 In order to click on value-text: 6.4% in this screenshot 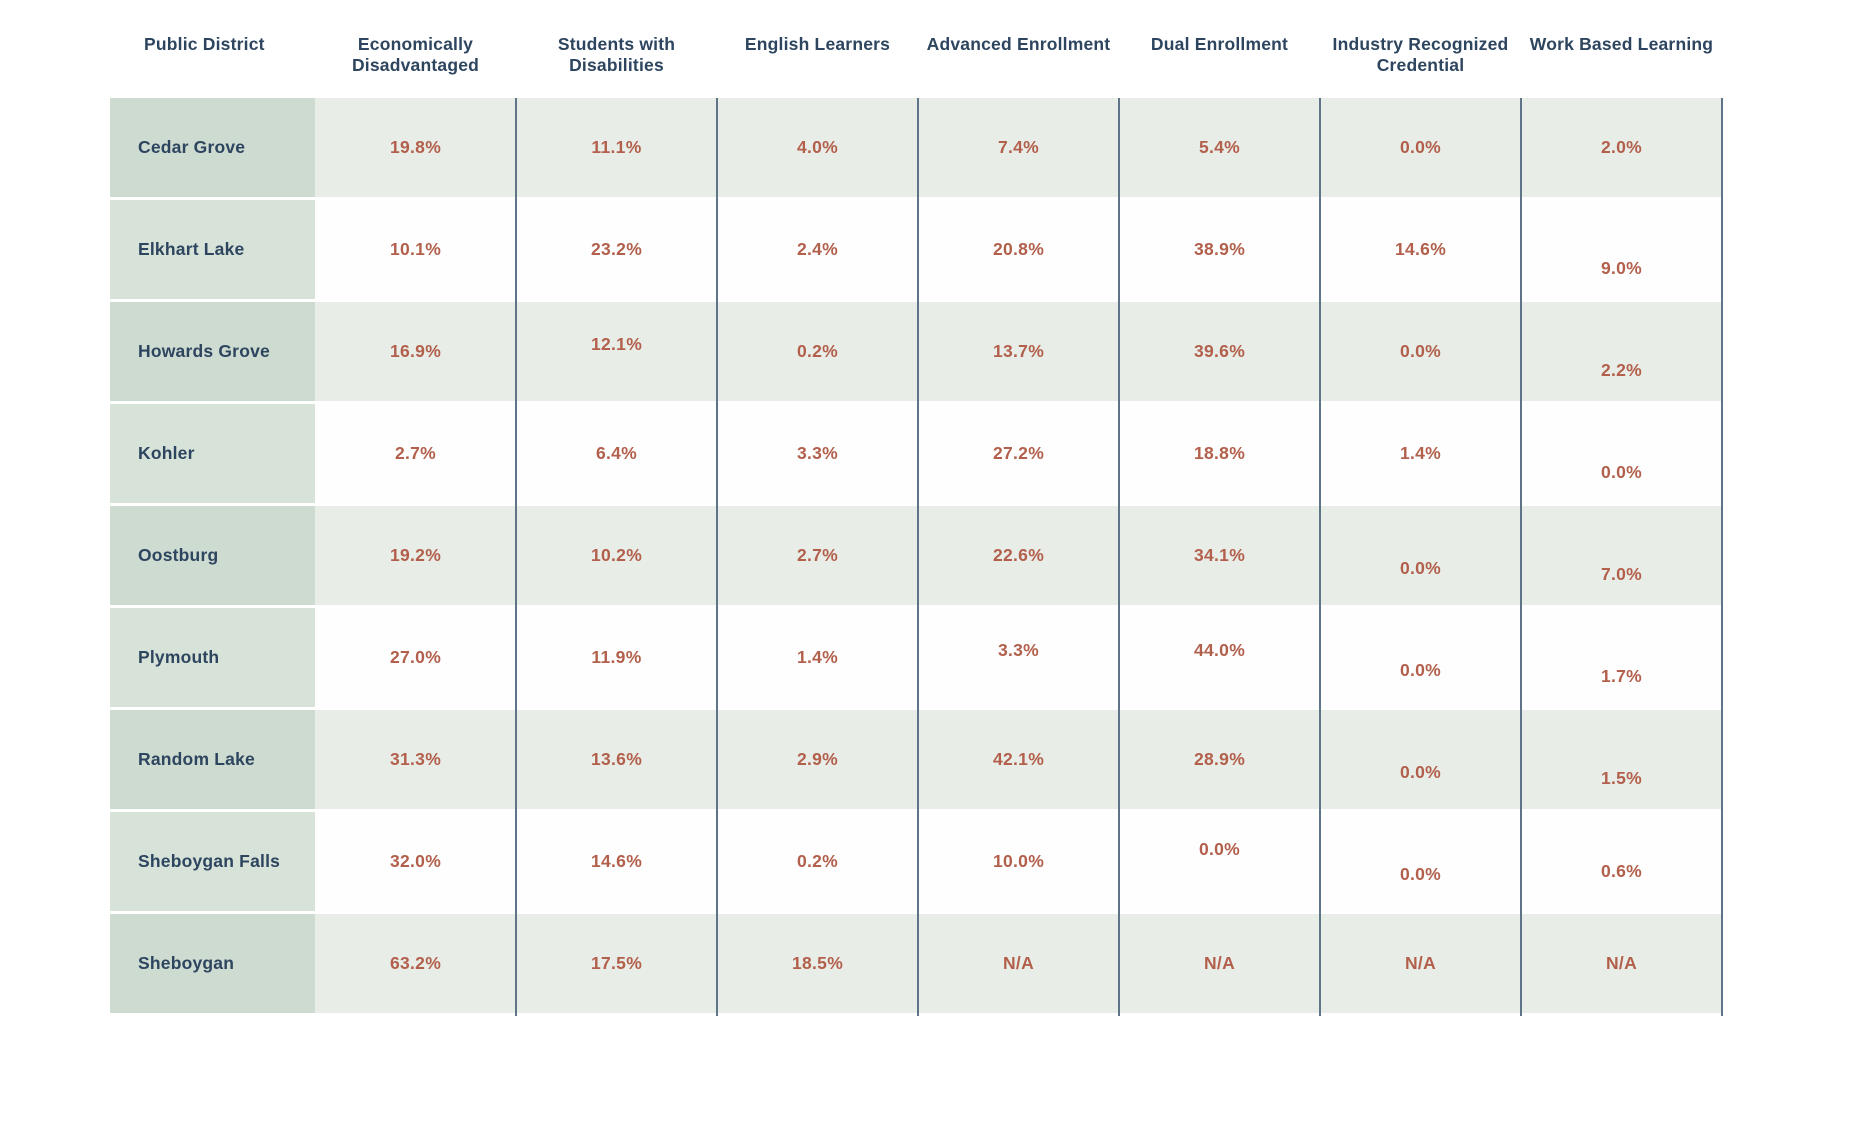, I will do `click(616, 453)`.